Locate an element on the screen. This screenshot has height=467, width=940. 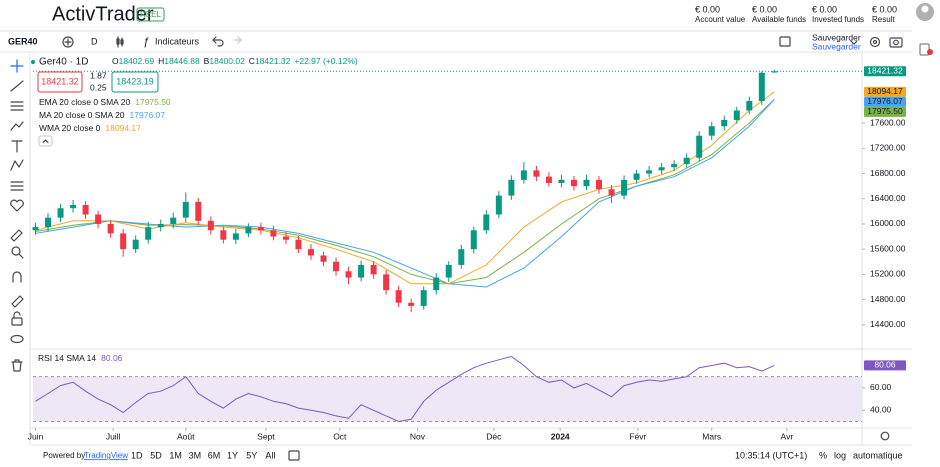
range-button: 5Y is located at coordinates (251, 455).